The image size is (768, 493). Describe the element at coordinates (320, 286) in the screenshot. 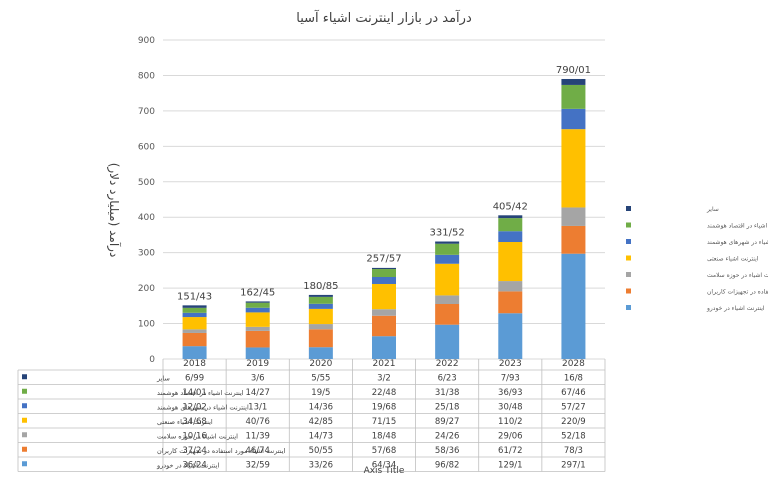

I see `total-label: 180/85` at that location.